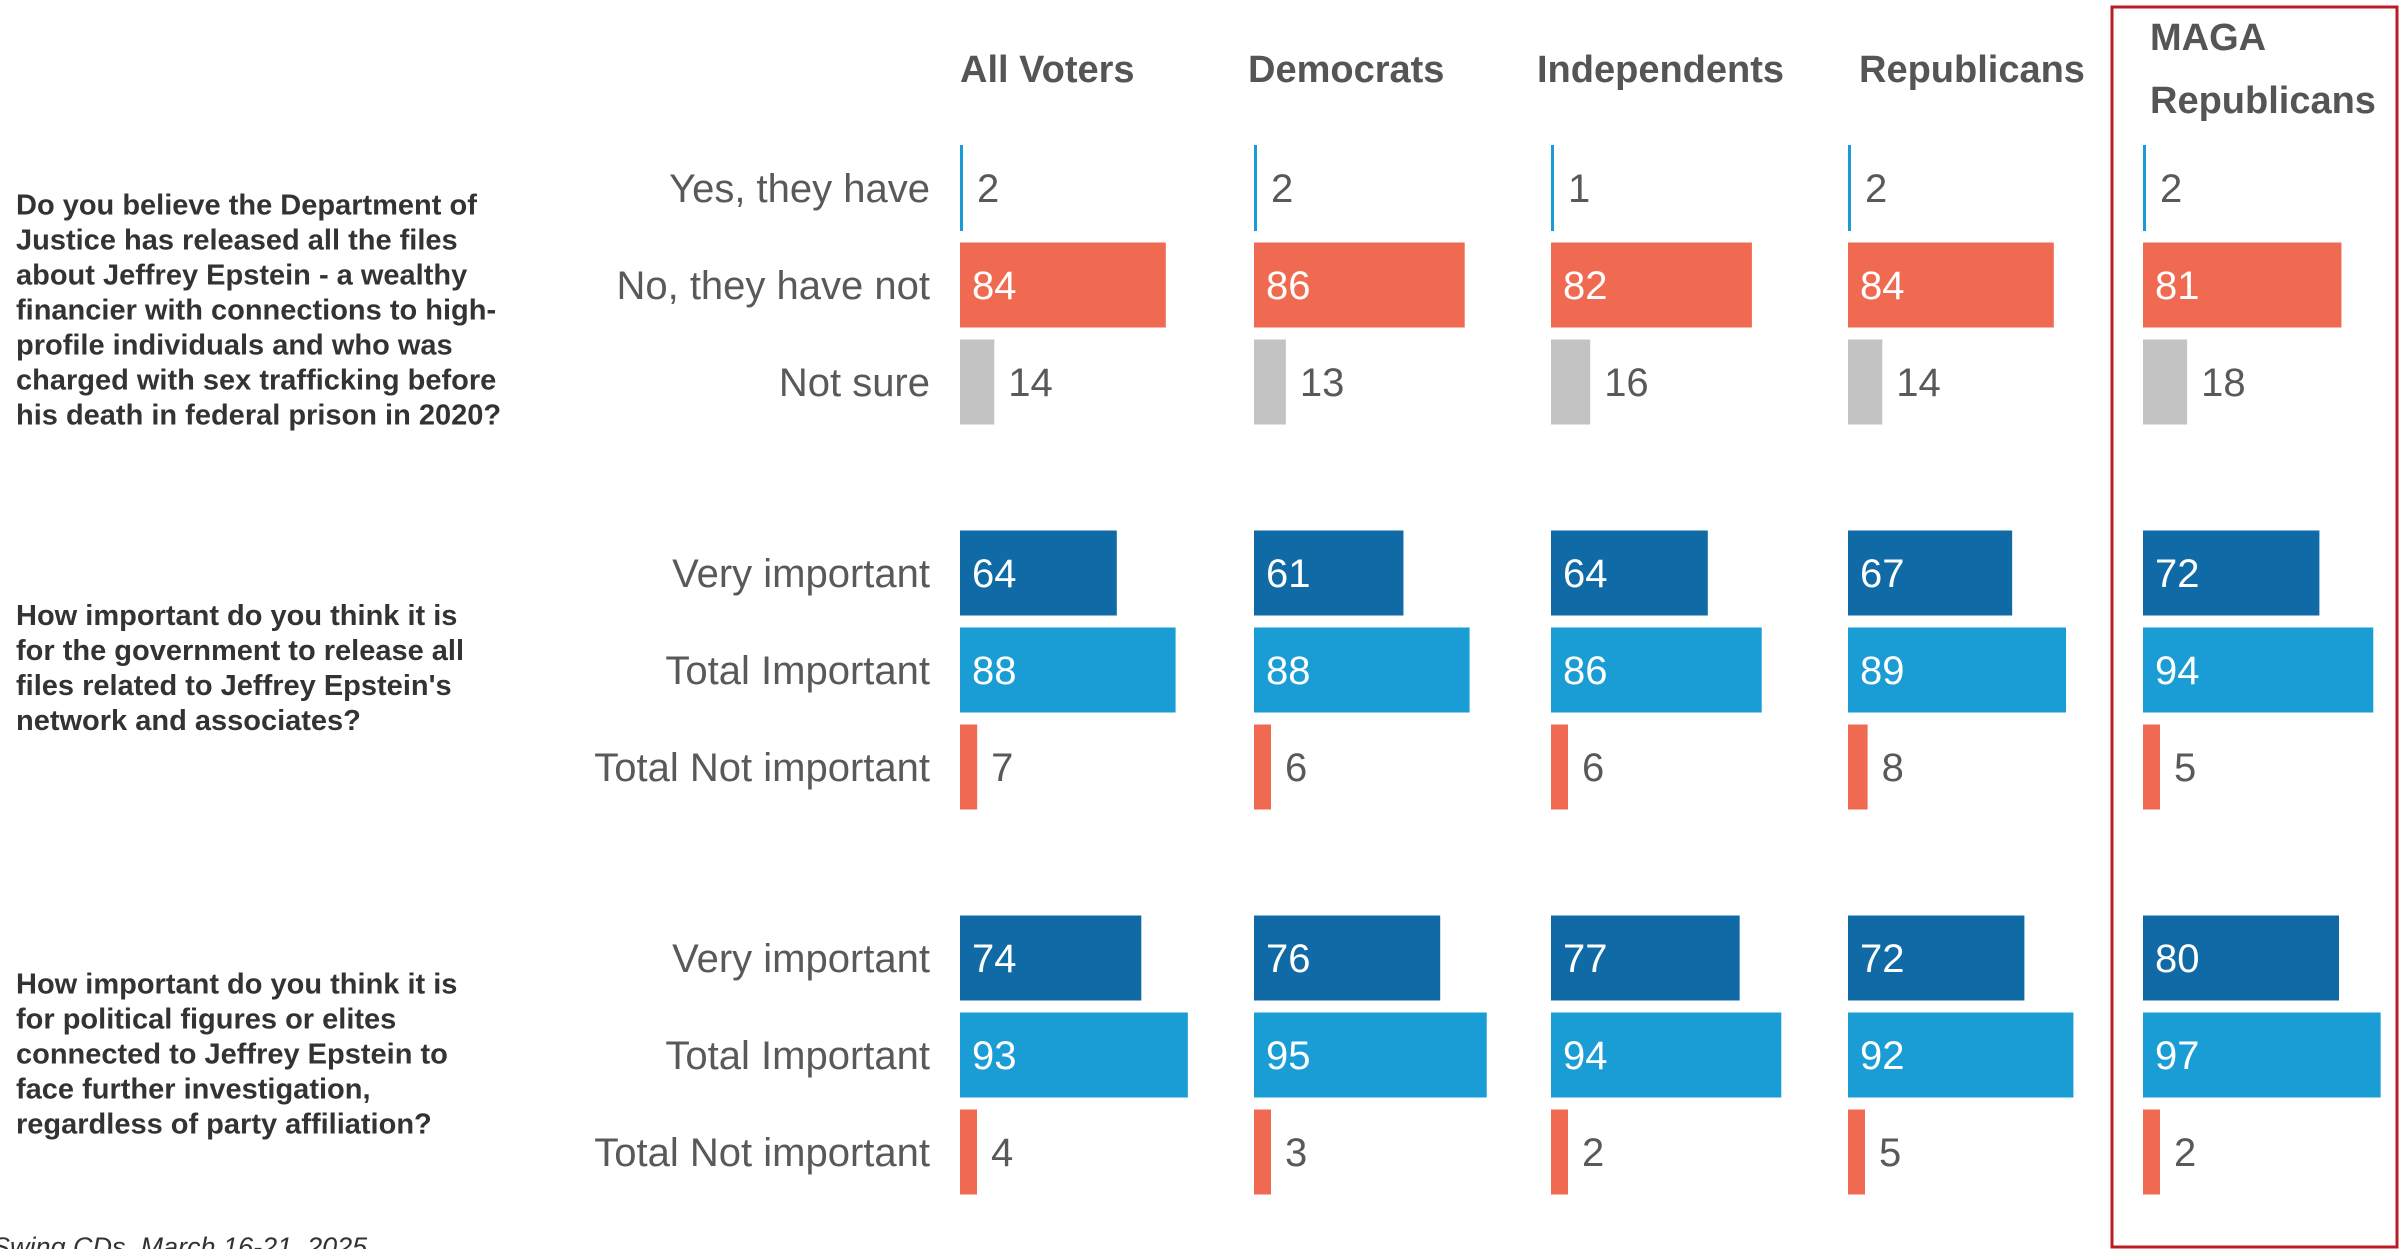 The height and width of the screenshot is (1249, 2402). Describe the element at coordinates (1585, 286) in the screenshot. I see `value-label: 82` at that location.